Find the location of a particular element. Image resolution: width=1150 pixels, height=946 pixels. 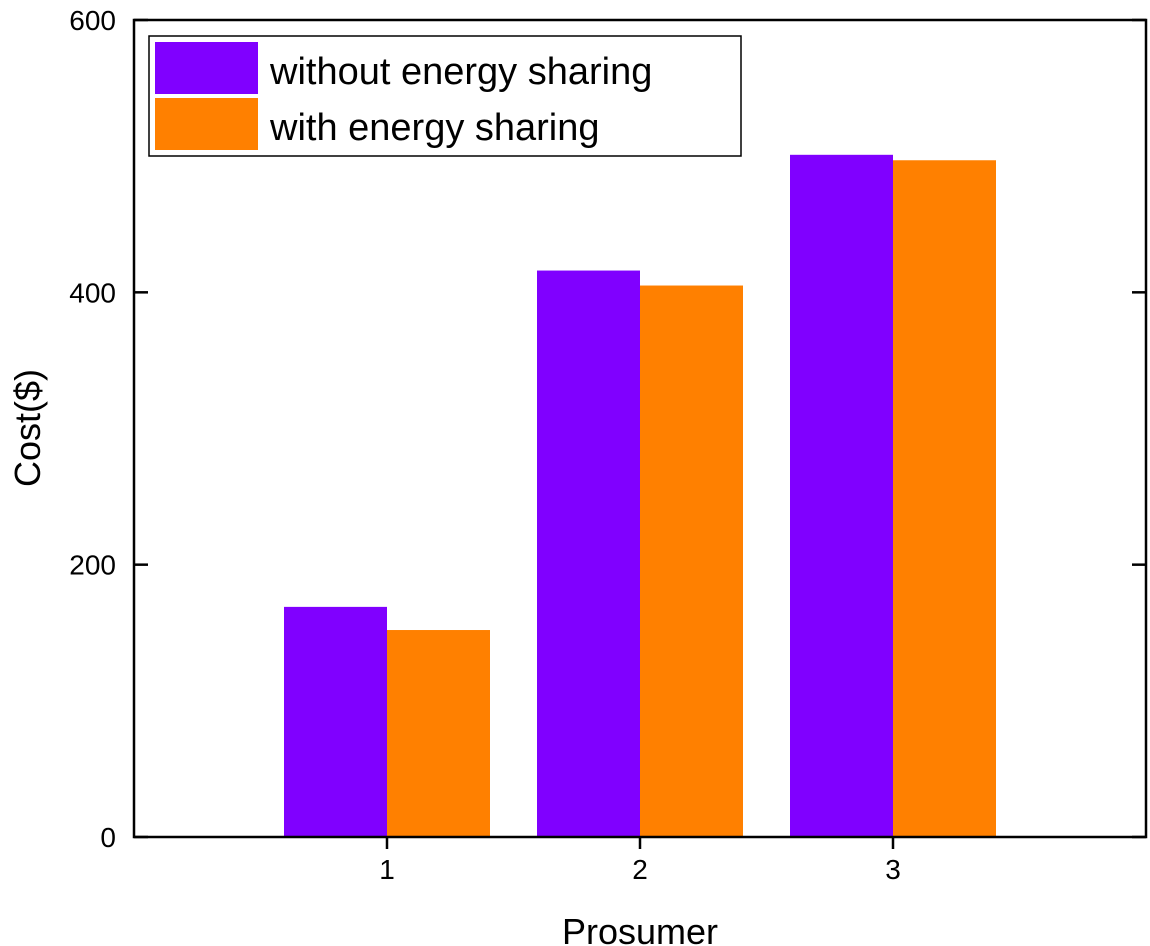

y-axis-title: Cost($) is located at coordinates (27, 428).